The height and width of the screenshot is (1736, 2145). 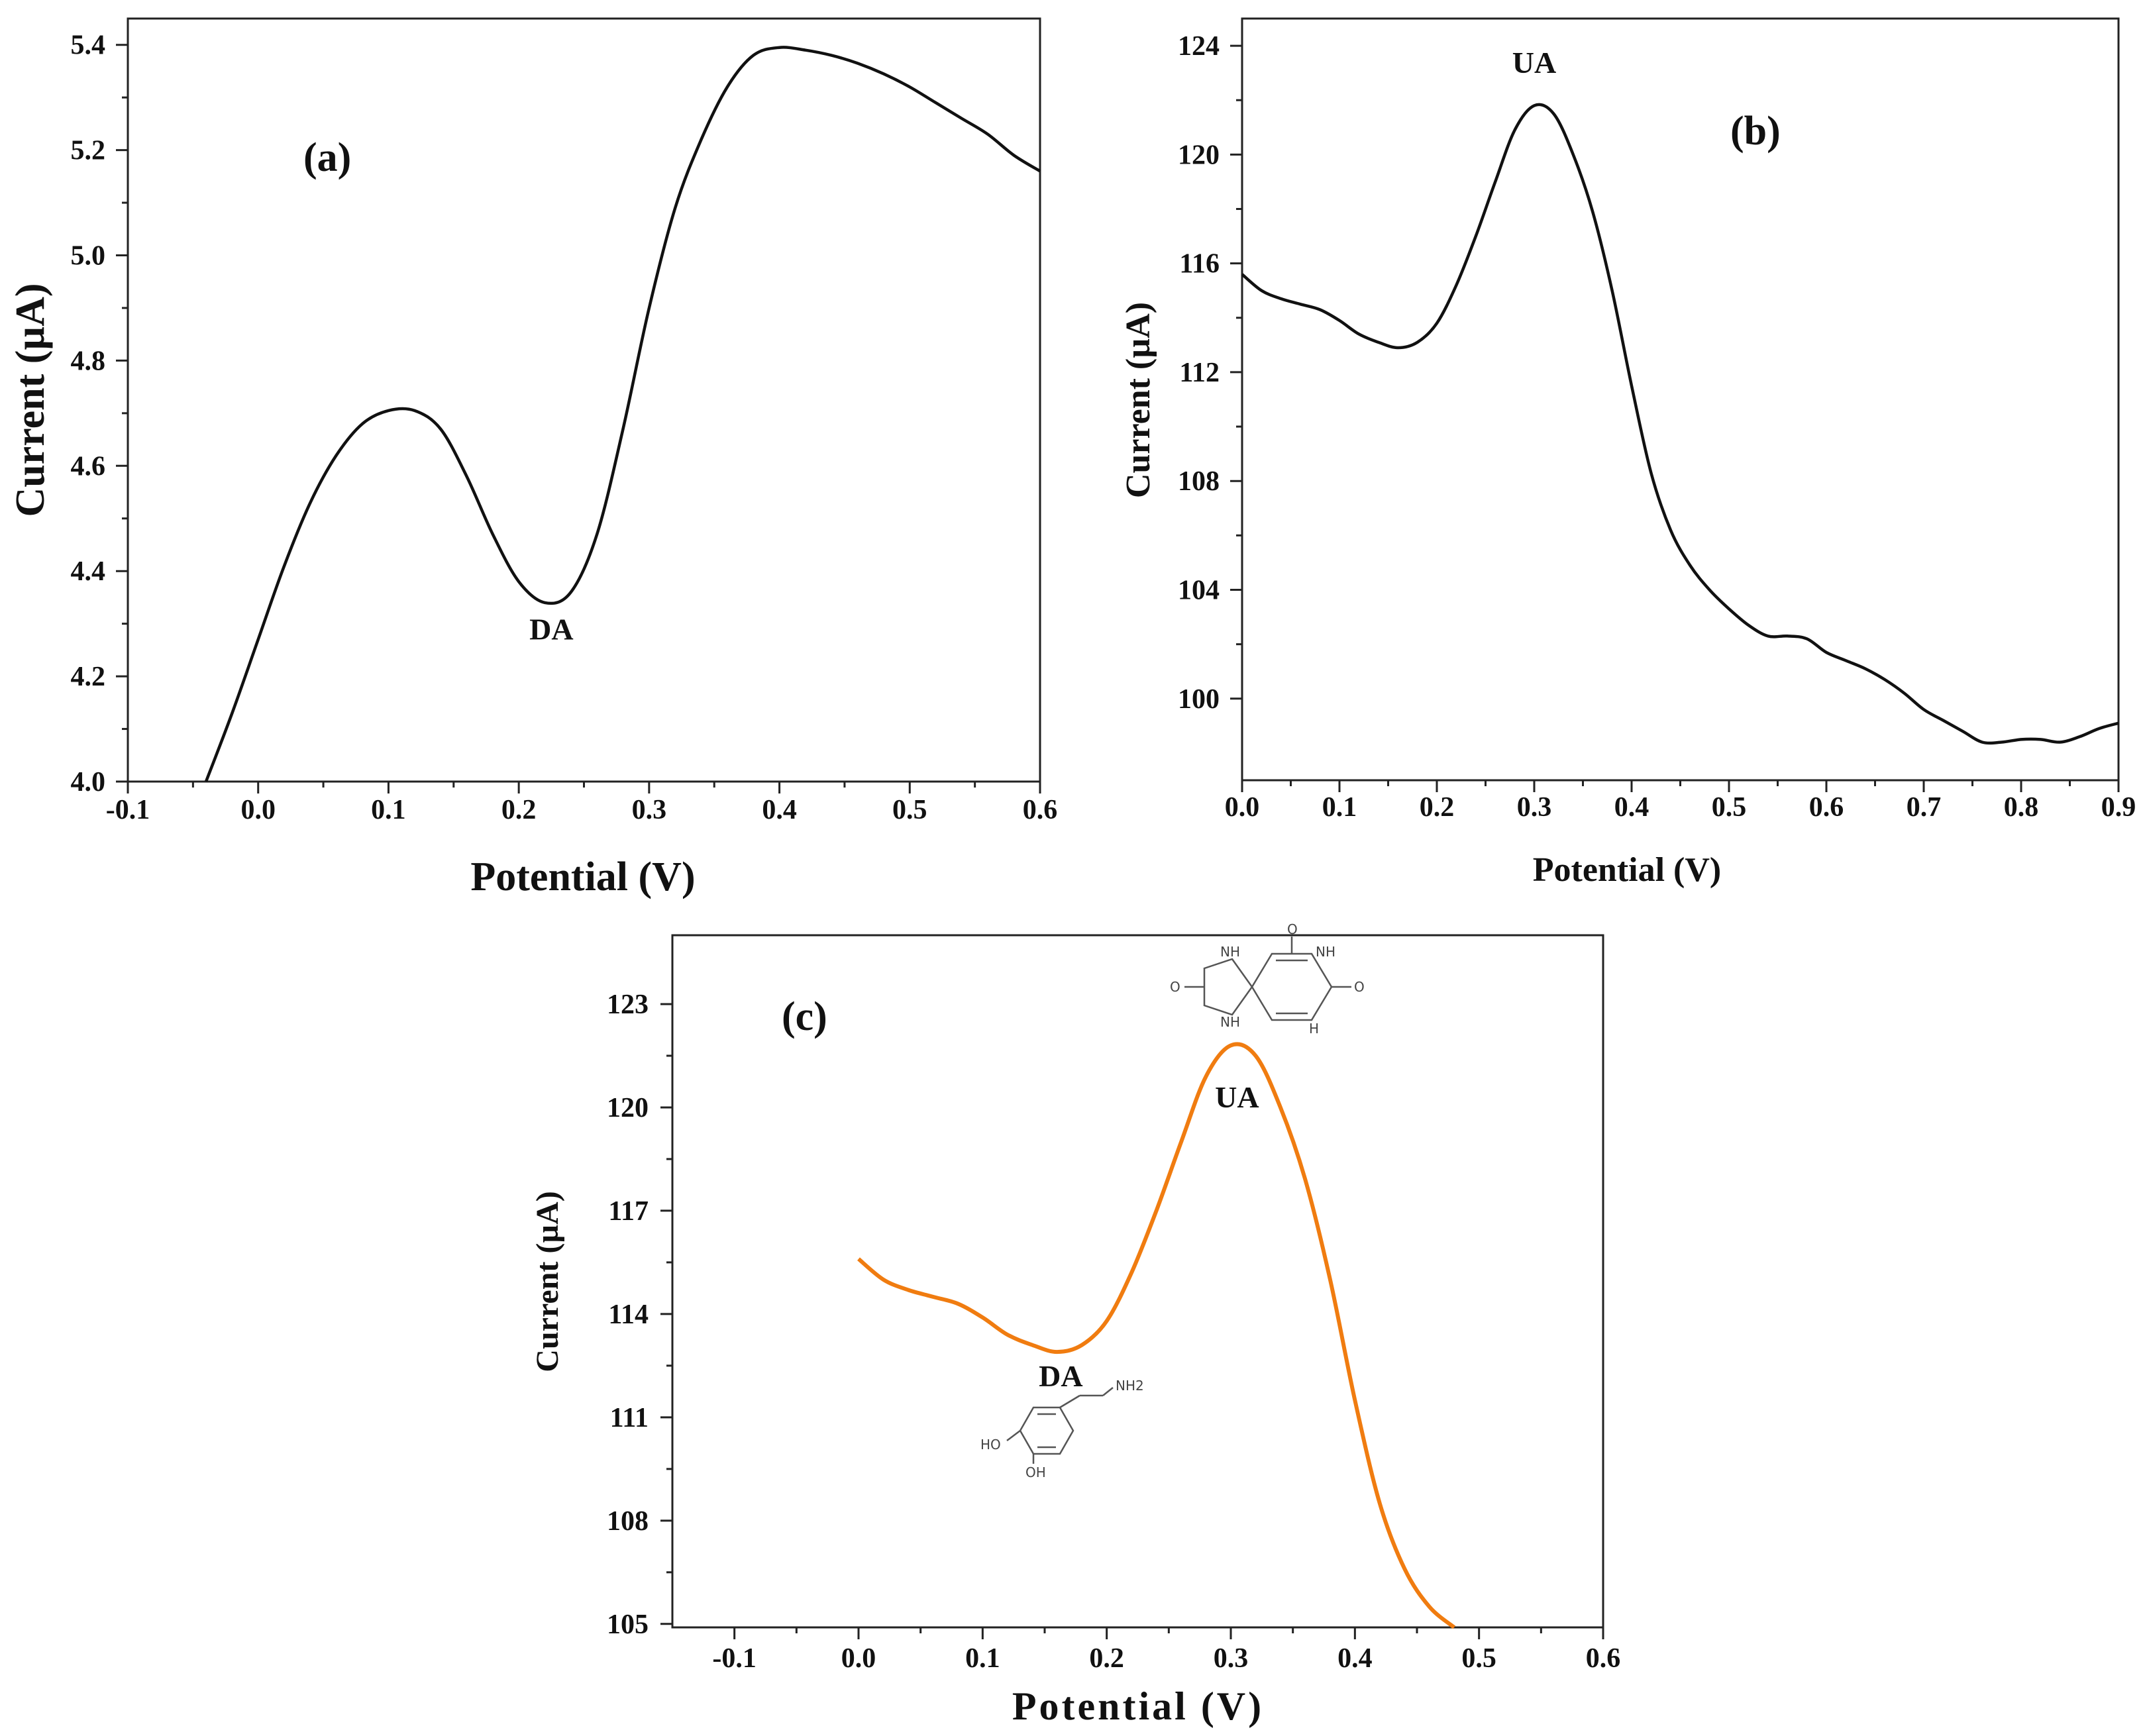 I want to click on panel-c-y-tick-label: 111, so click(x=629, y=1418).